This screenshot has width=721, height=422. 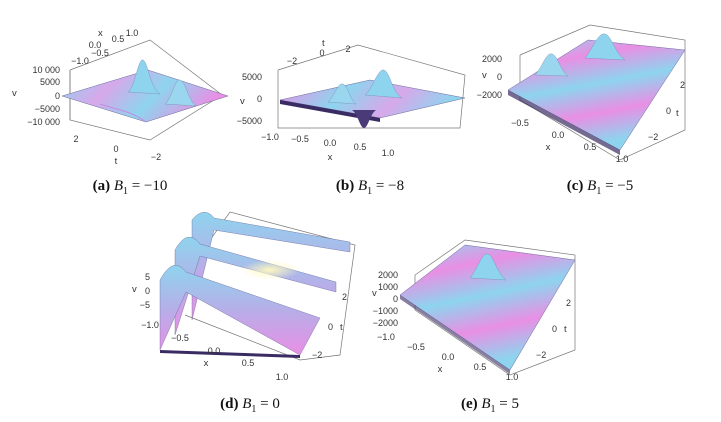 What do you see at coordinates (145, 305) in the screenshot?
I see `v-tick: −5` at bounding box center [145, 305].